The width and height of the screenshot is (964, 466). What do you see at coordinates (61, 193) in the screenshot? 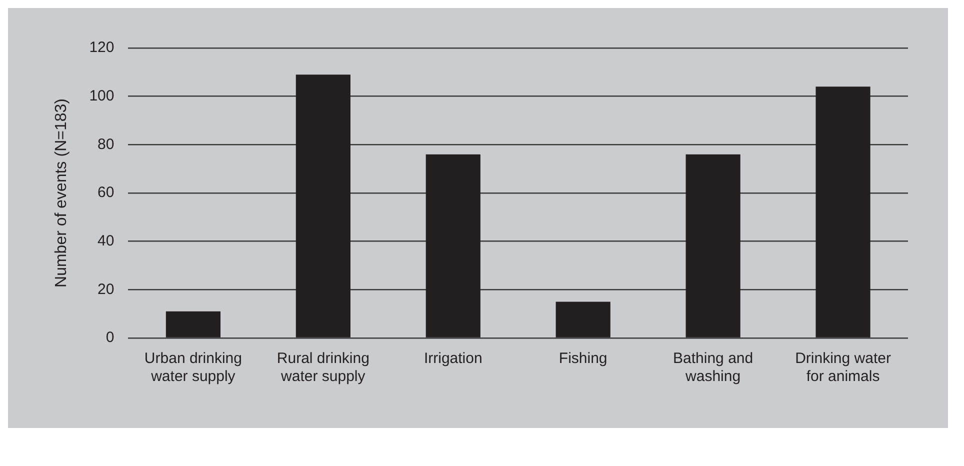
I see `y-axis-title: Number of events (N=183)` at bounding box center [61, 193].